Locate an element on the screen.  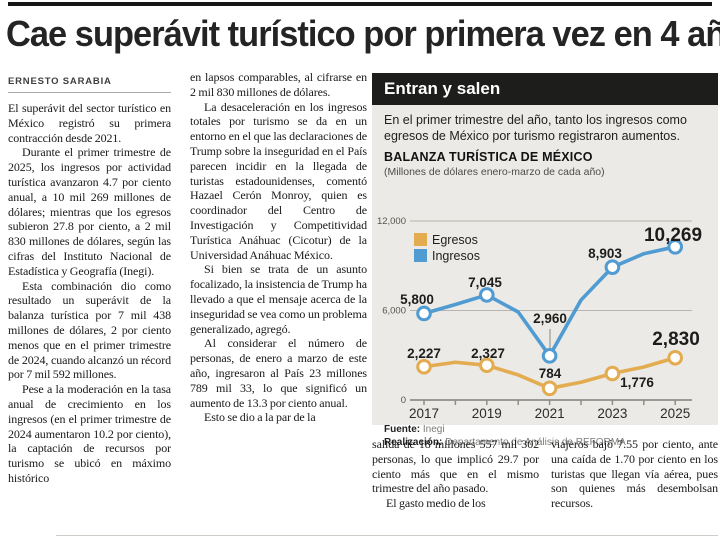
byline-rule is located at coordinates (89, 92).